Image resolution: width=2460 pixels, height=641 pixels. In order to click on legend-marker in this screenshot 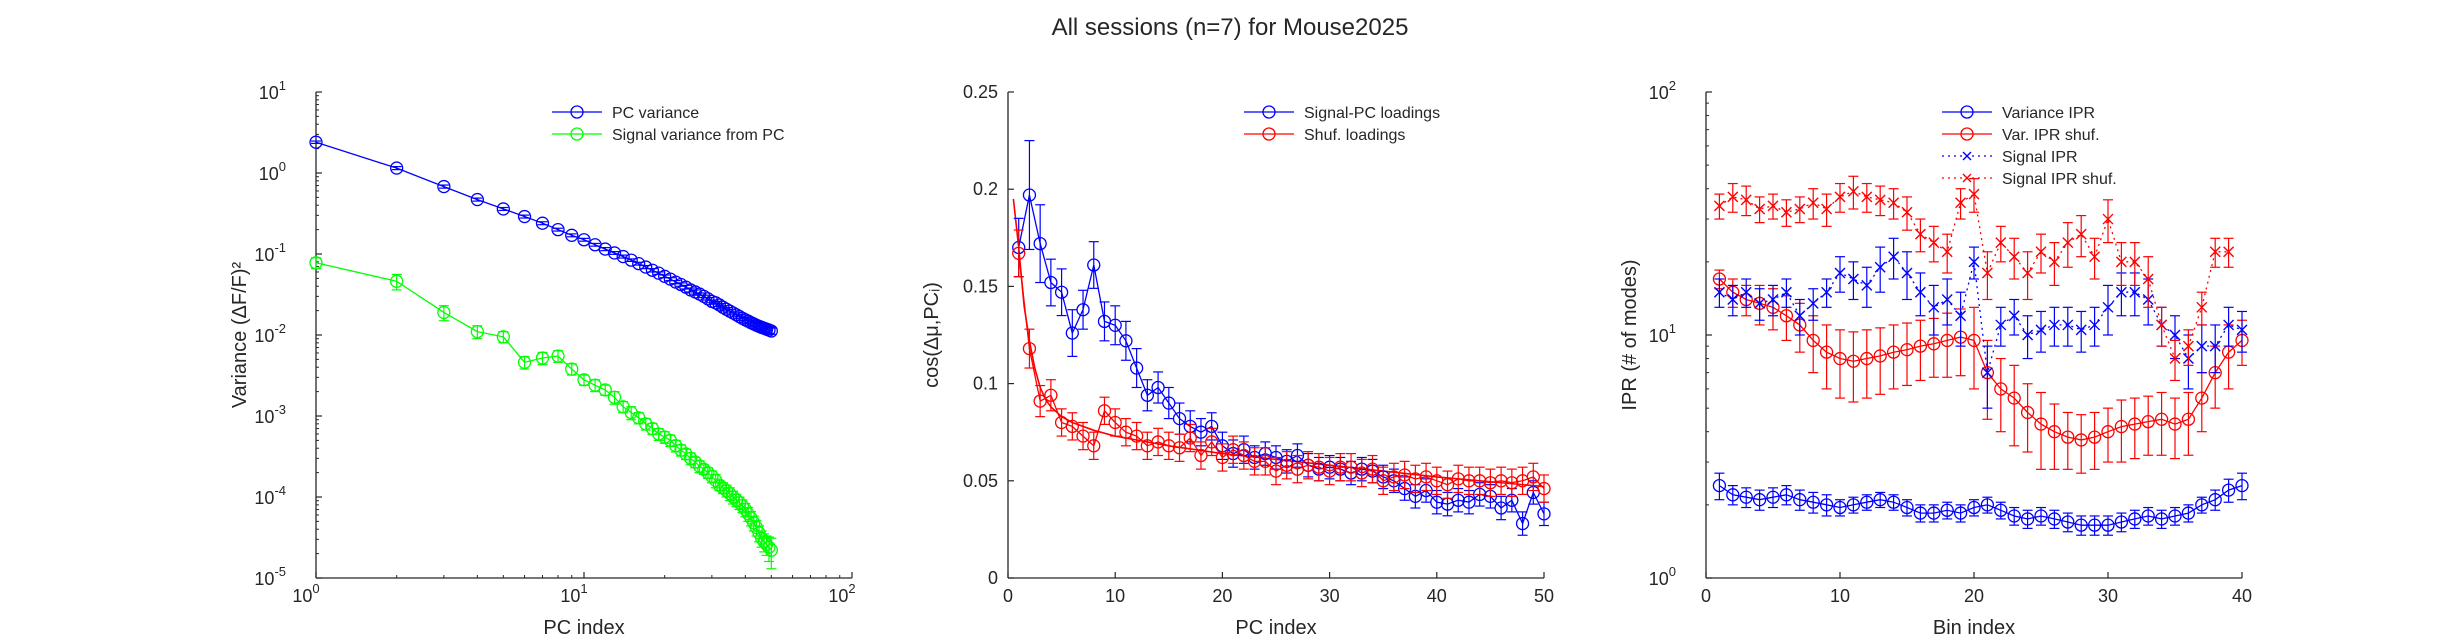, I will do `click(1269, 134)`.